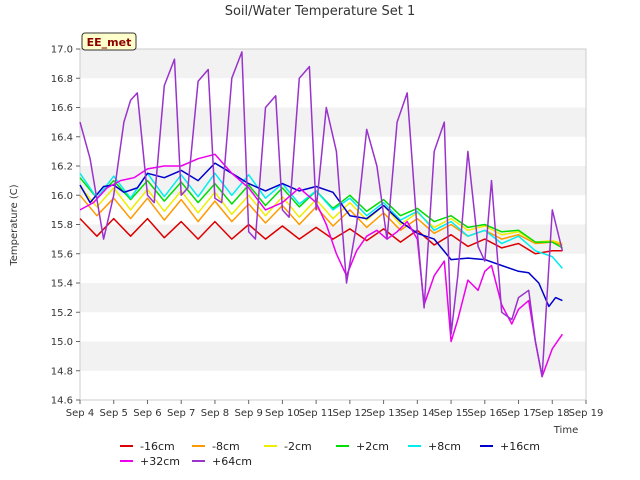 This screenshot has height=480, width=640. Describe the element at coordinates (484, 413) in the screenshot. I see `x-tick-label: Sep 16` at that location.